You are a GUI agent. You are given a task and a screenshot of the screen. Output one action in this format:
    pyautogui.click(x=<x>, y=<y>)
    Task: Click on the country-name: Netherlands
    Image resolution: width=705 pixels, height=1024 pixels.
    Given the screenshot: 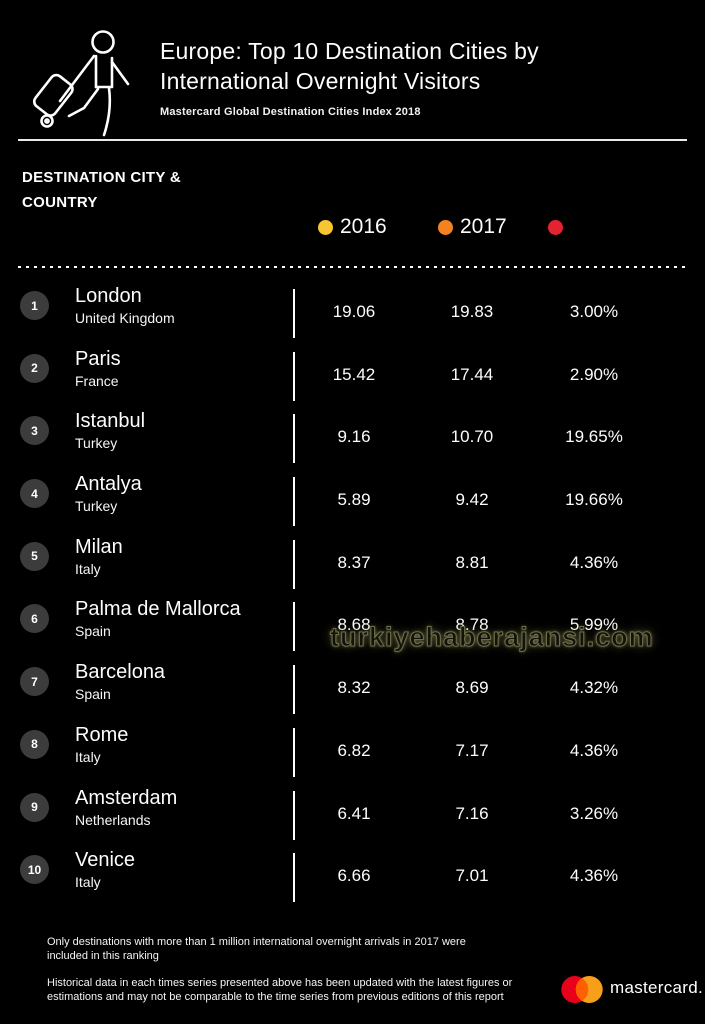 What is the action you would take?
    pyautogui.click(x=113, y=819)
    